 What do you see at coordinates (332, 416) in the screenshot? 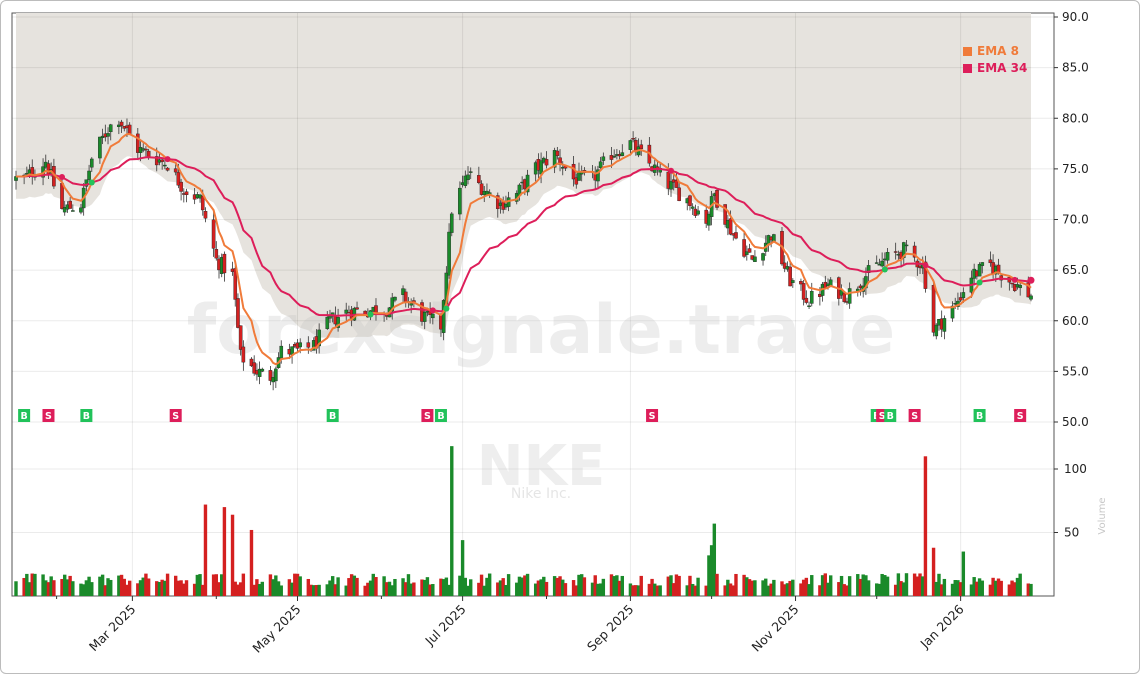
I see `signal-label: B` at bounding box center [332, 416].